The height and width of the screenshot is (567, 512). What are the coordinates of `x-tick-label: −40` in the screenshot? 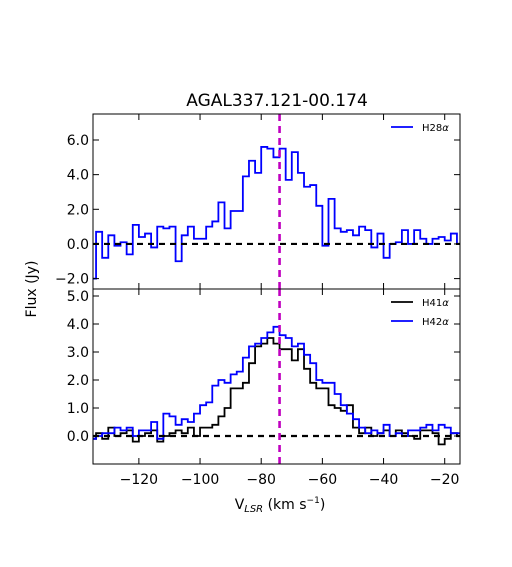 It's located at (384, 480).